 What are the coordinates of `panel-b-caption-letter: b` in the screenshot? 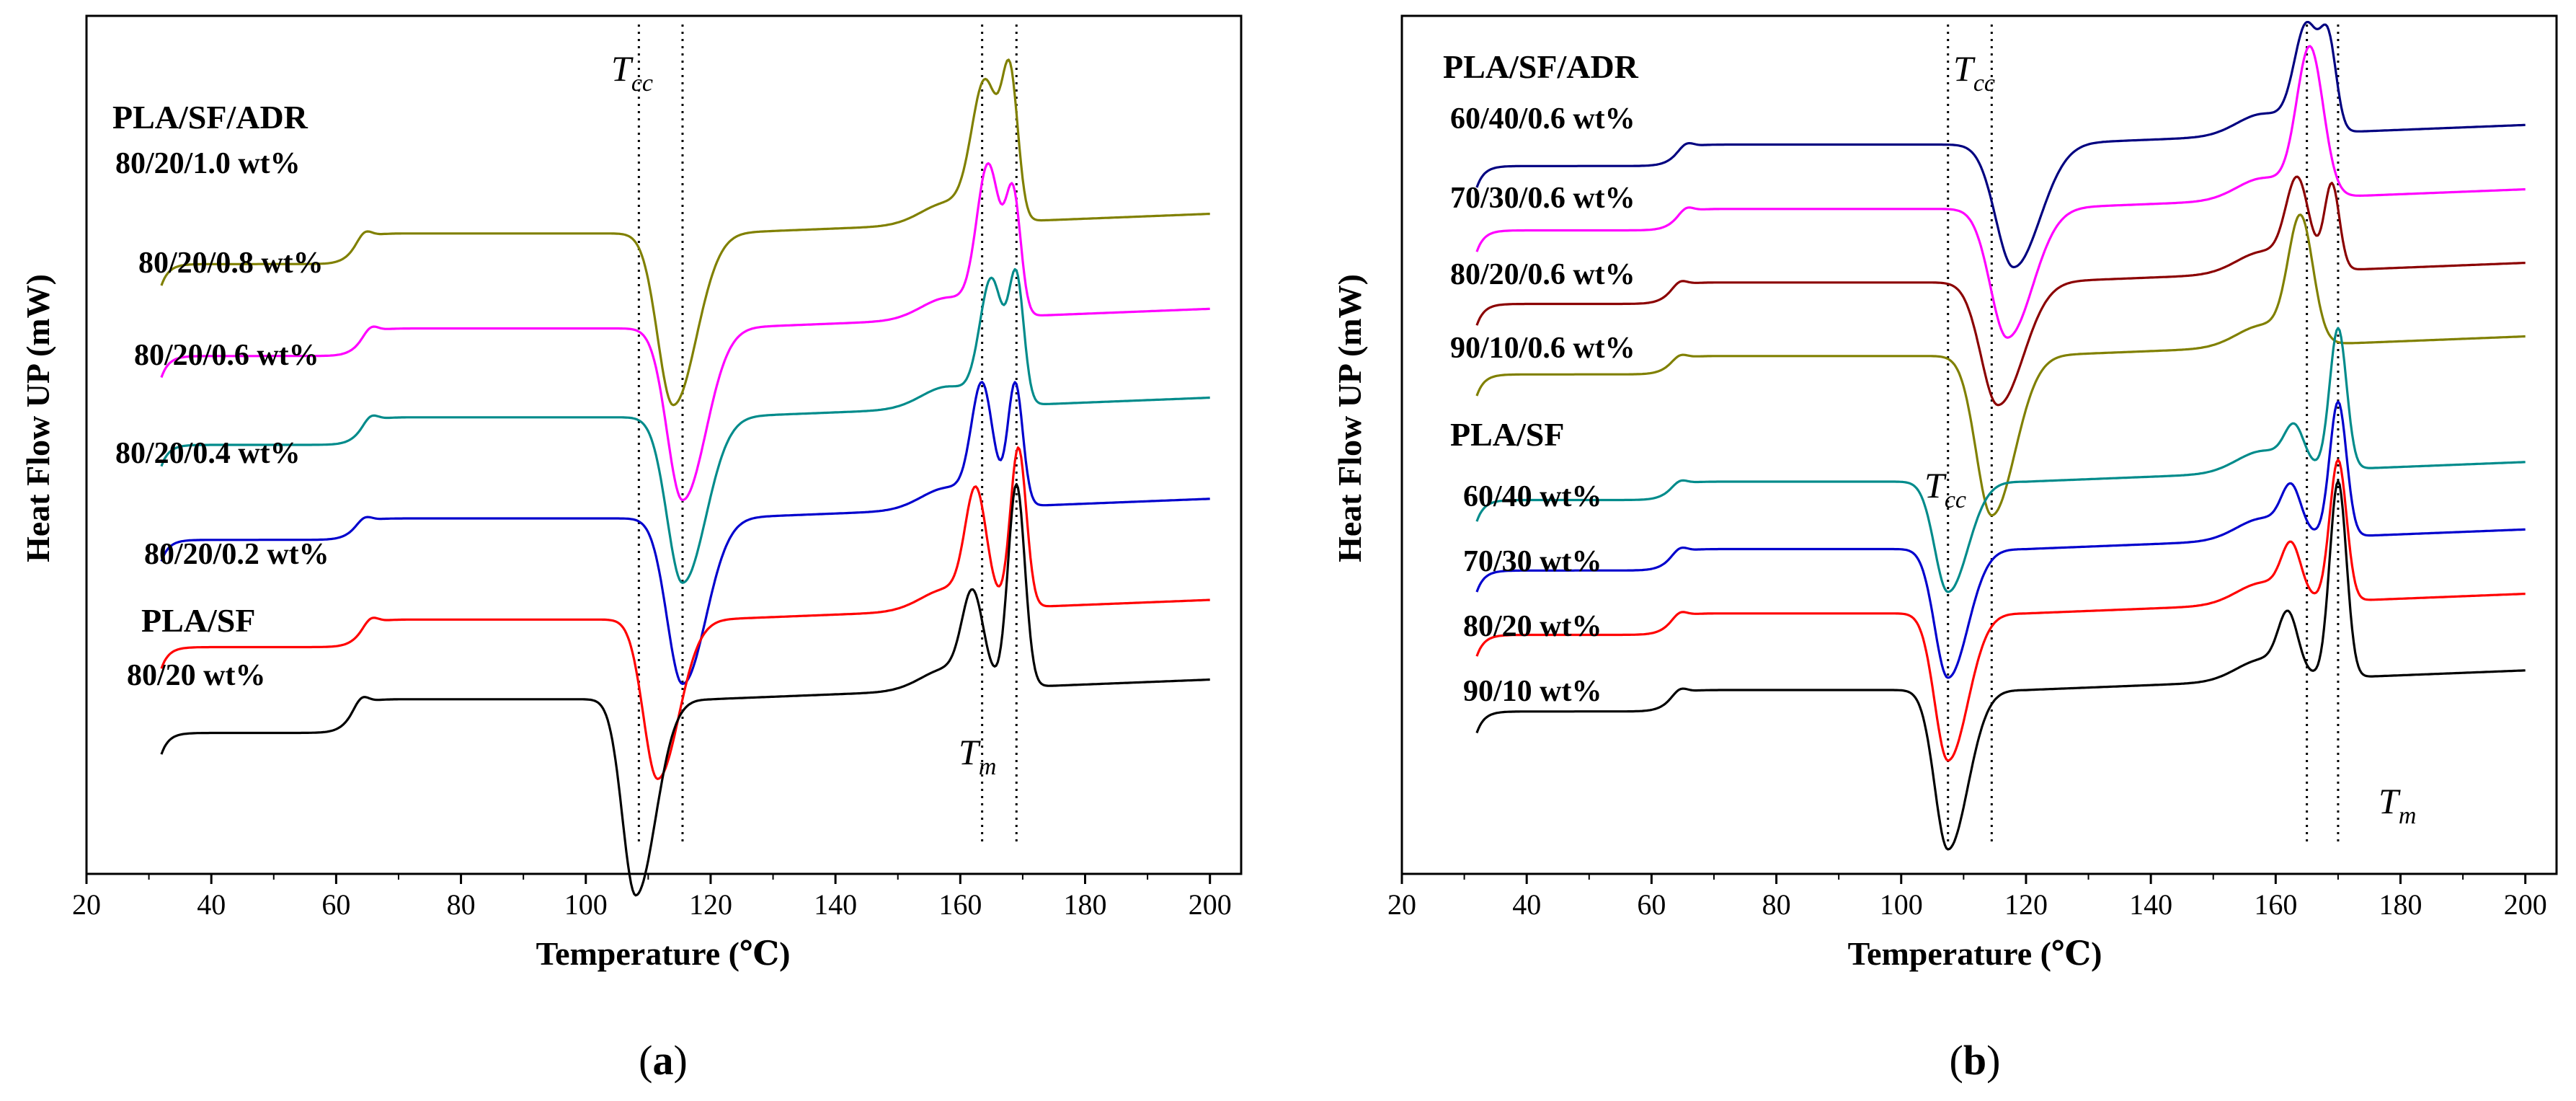 It's located at (1974, 1060).